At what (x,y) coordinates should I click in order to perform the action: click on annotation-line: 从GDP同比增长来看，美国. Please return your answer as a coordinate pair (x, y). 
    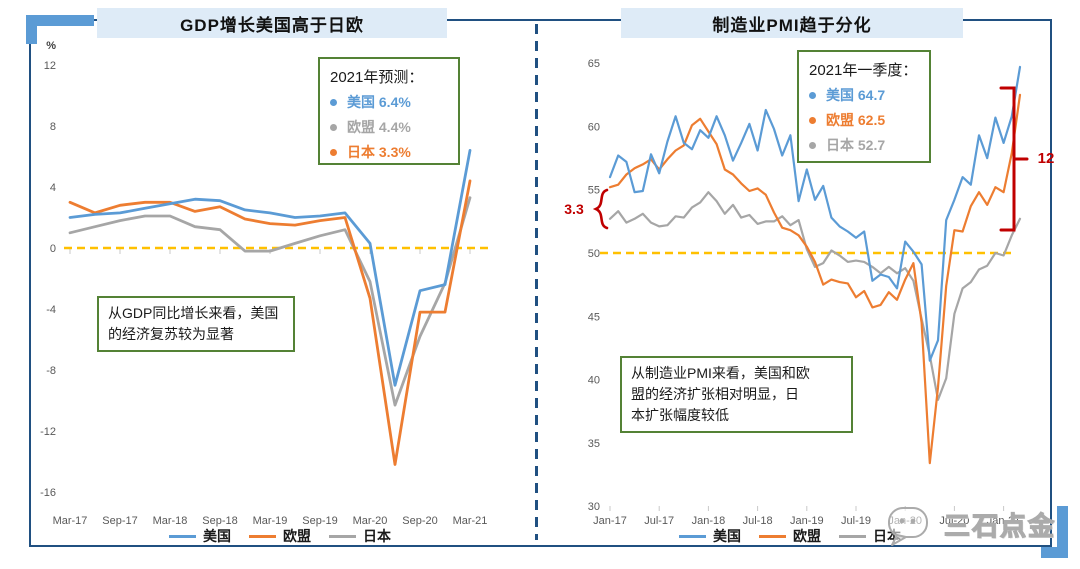
    Looking at the image, I should click on (193, 313).